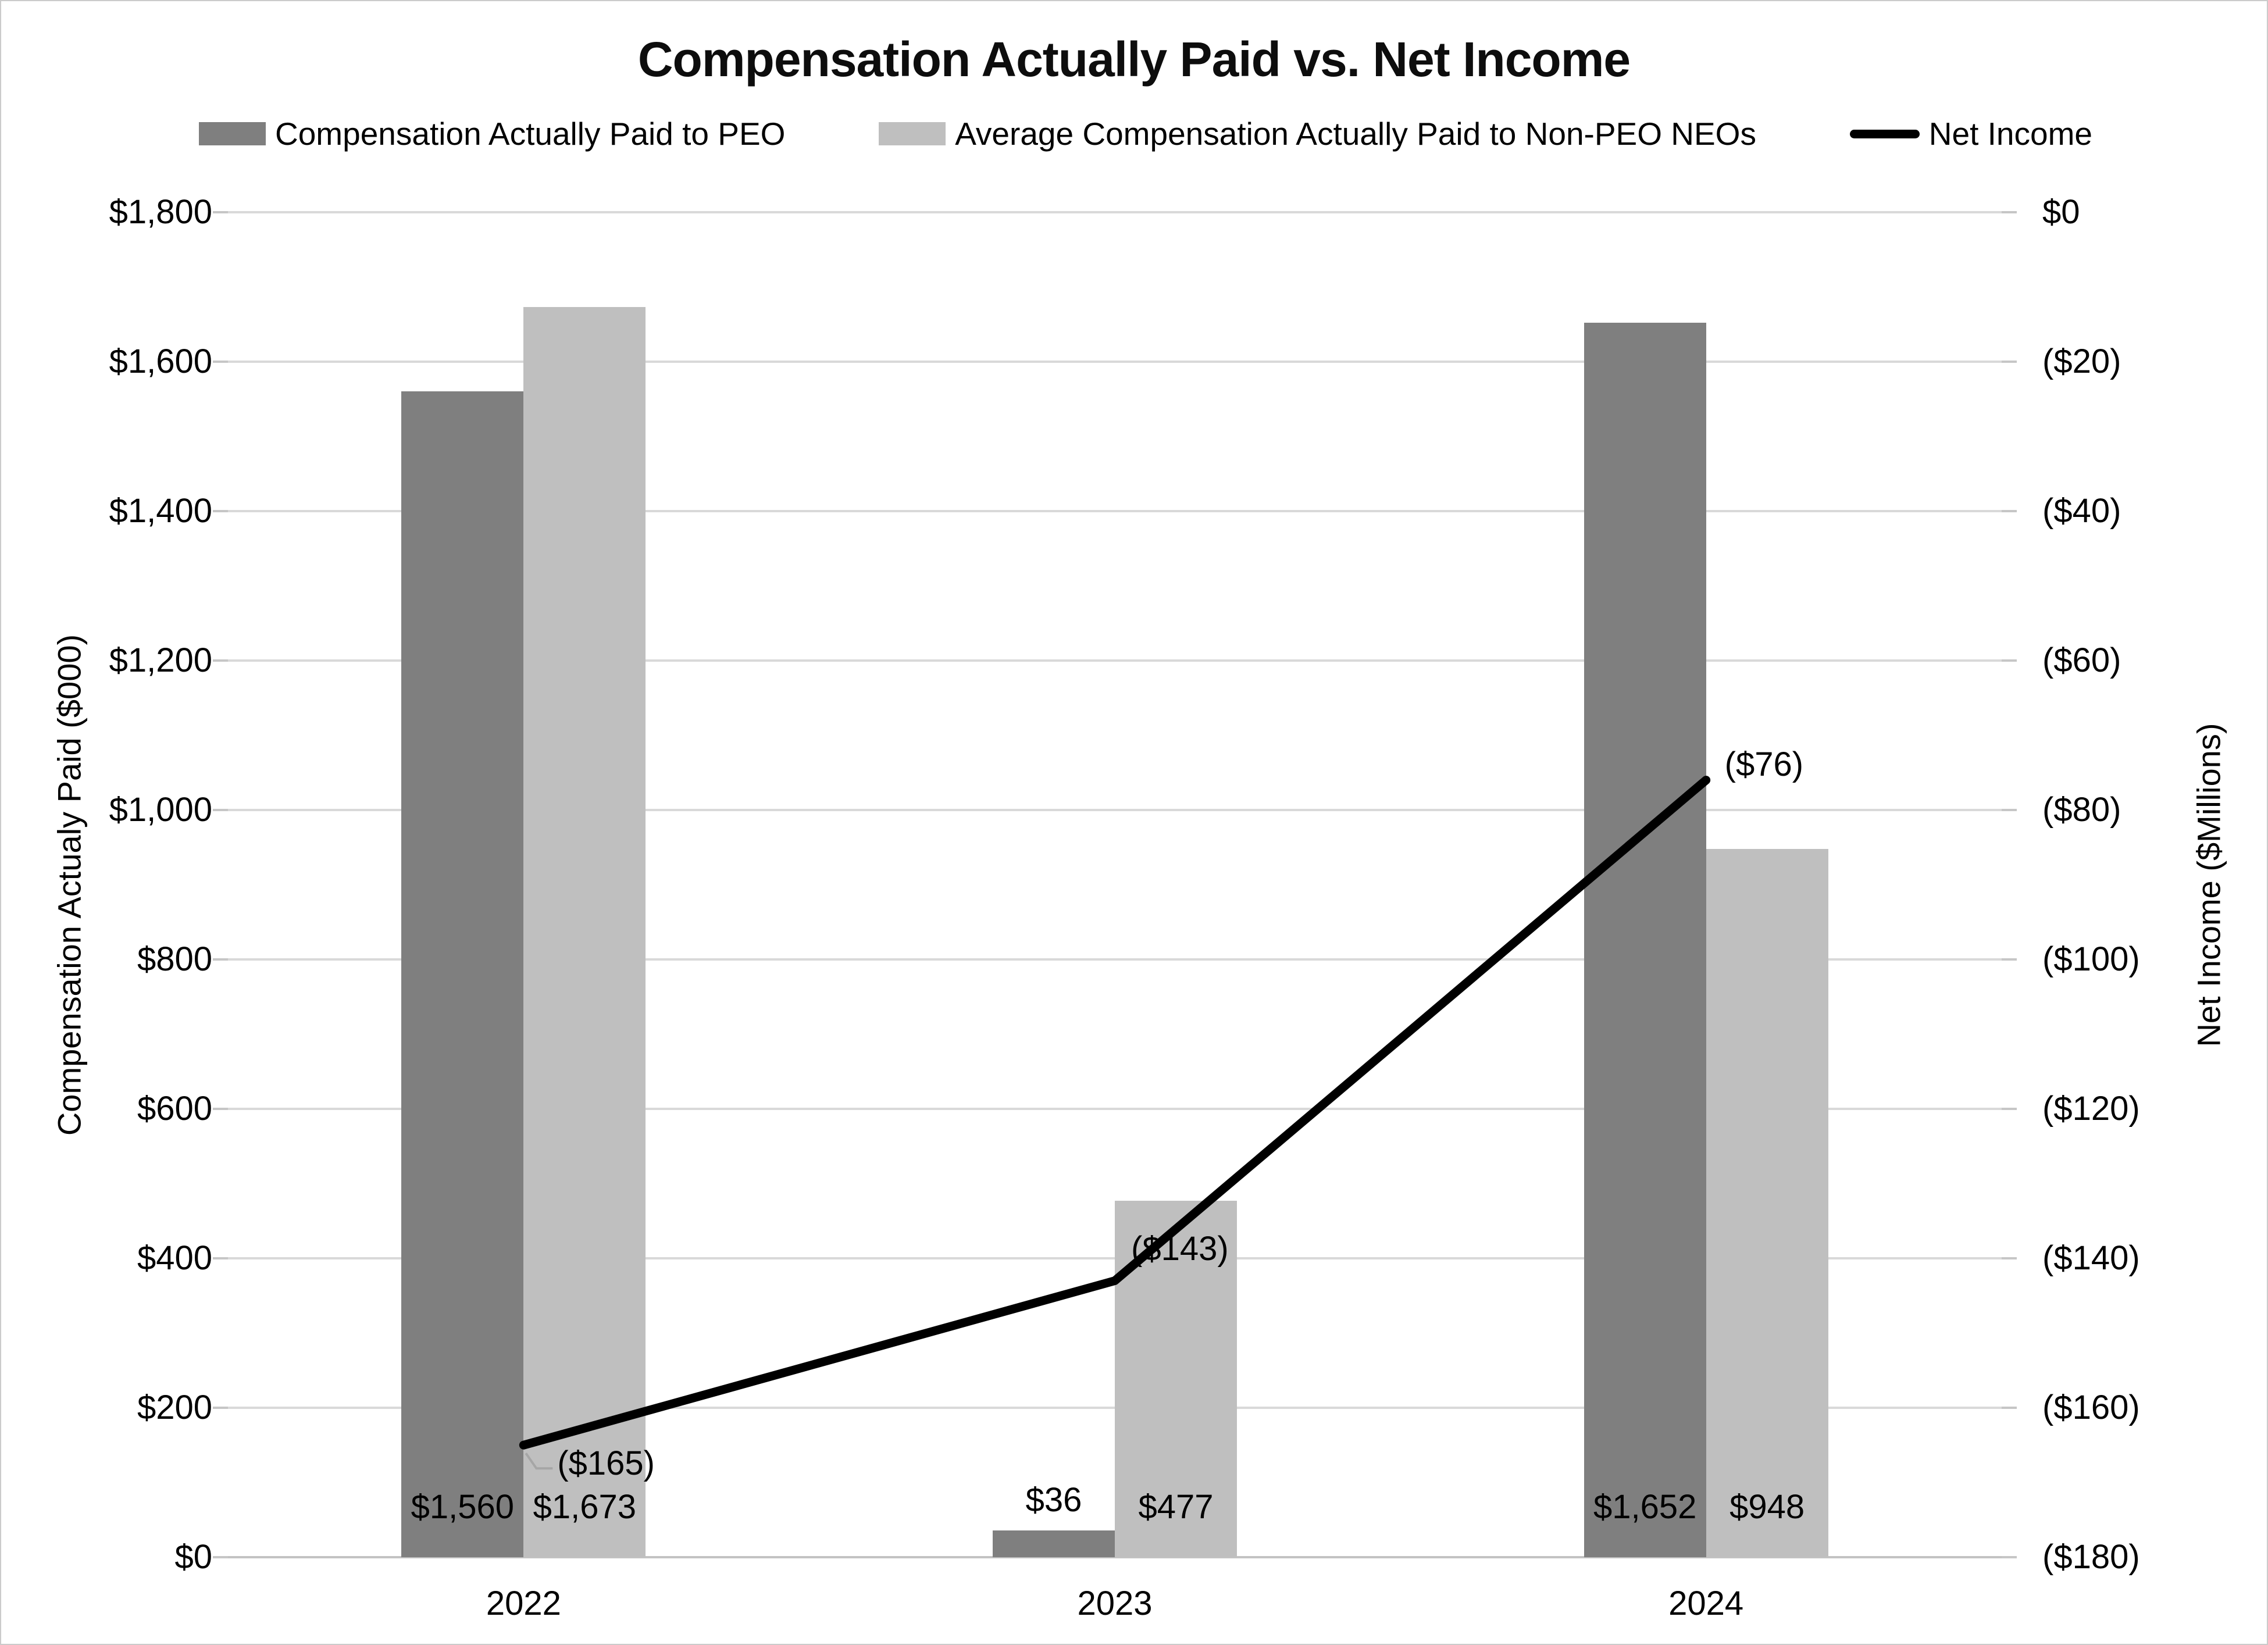  I want to click on x-axis-label: 2024, so click(1706, 1604).